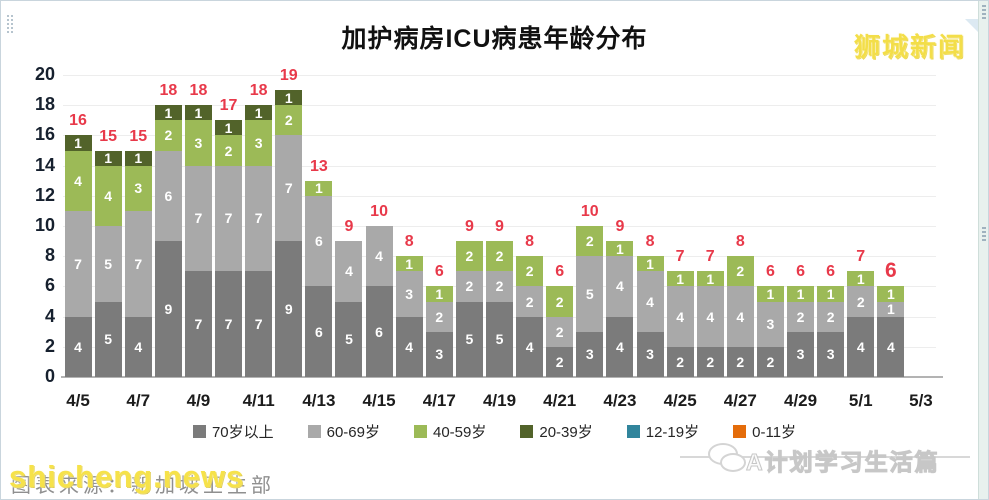  What do you see at coordinates (44, 104) in the screenshot?
I see `y-axis-tick-label: 18` at bounding box center [44, 104].